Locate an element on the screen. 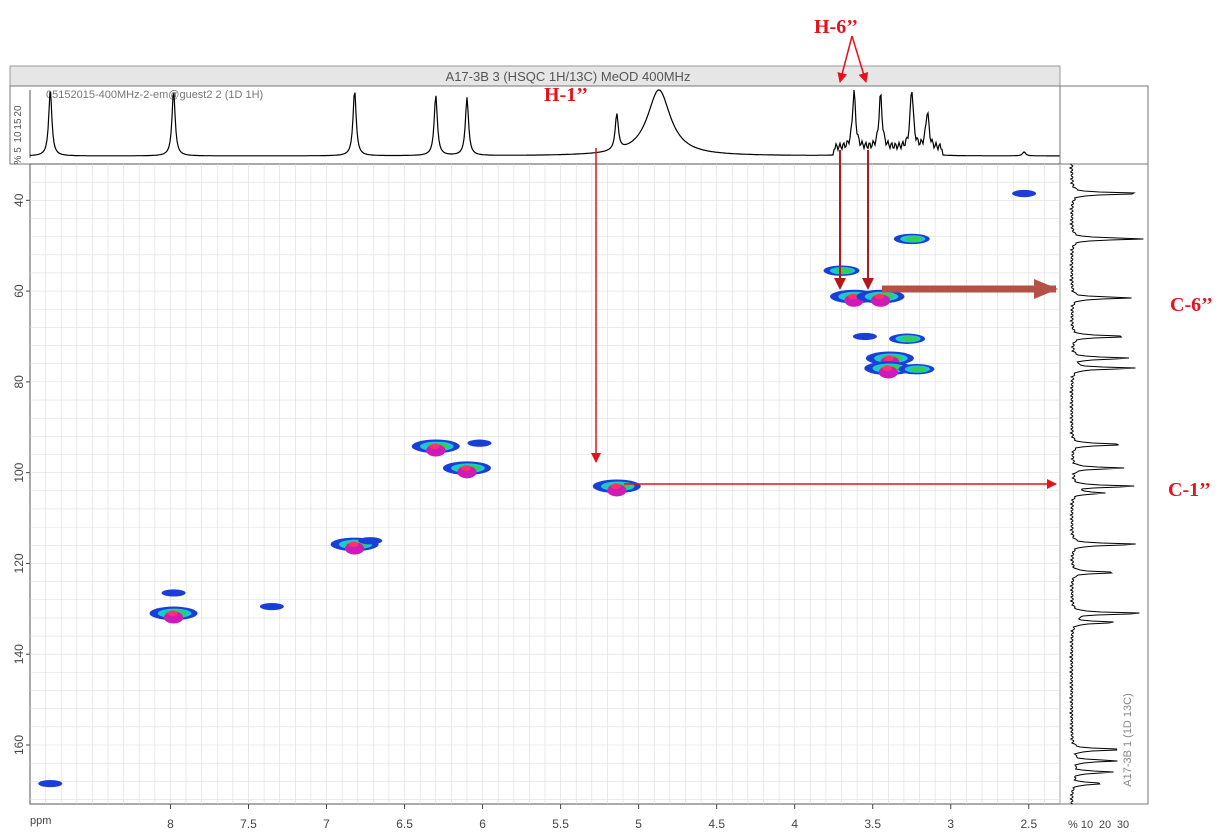 The width and height of the screenshot is (1229, 834). x-tick-label: 7.5 is located at coordinates (248, 824).